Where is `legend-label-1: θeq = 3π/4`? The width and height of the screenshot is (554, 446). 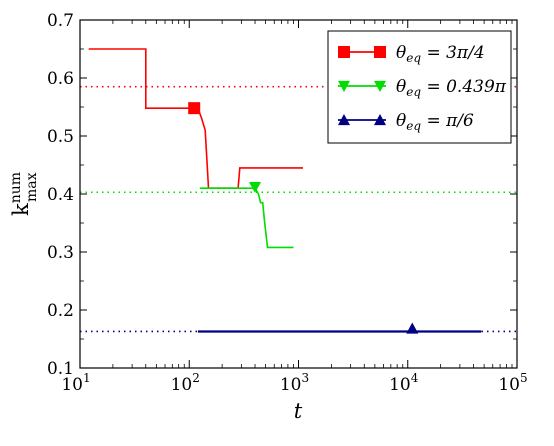
legend-label-1: θeq = 3π/4 is located at coordinates (440, 54).